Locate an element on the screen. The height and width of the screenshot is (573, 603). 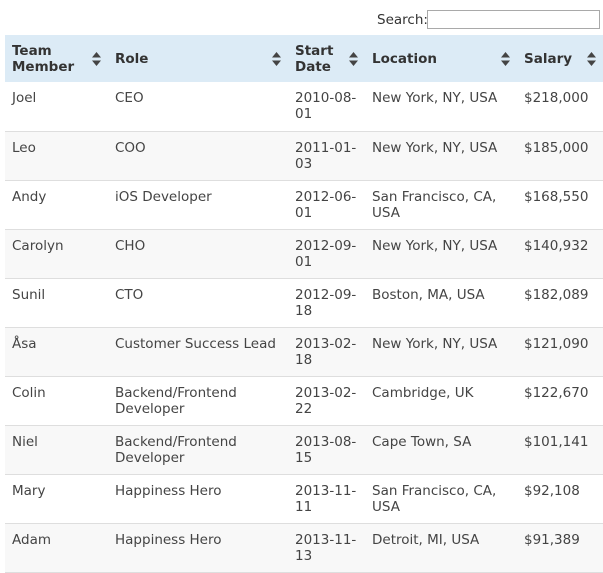
cell-start-date: 2011-01-03 is located at coordinates (326, 156).